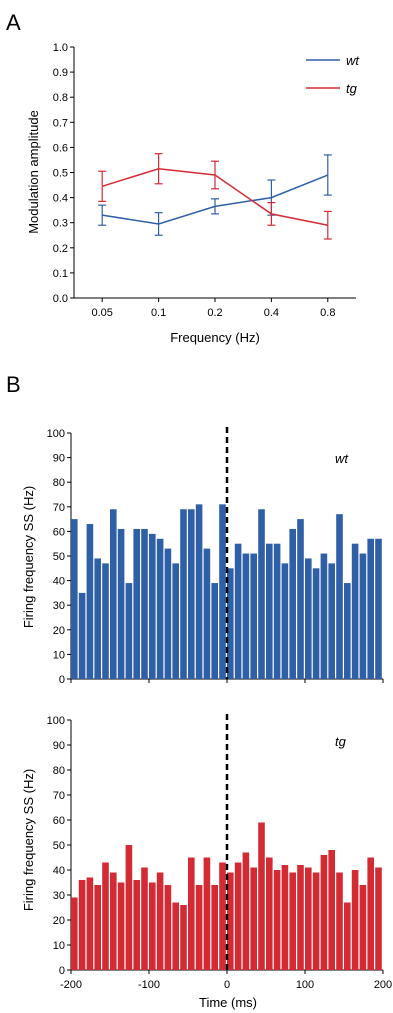 The width and height of the screenshot is (393, 1013). Describe the element at coordinates (59, 557) in the screenshot. I see `chart-b-top-y-tick-label: 50` at that location.